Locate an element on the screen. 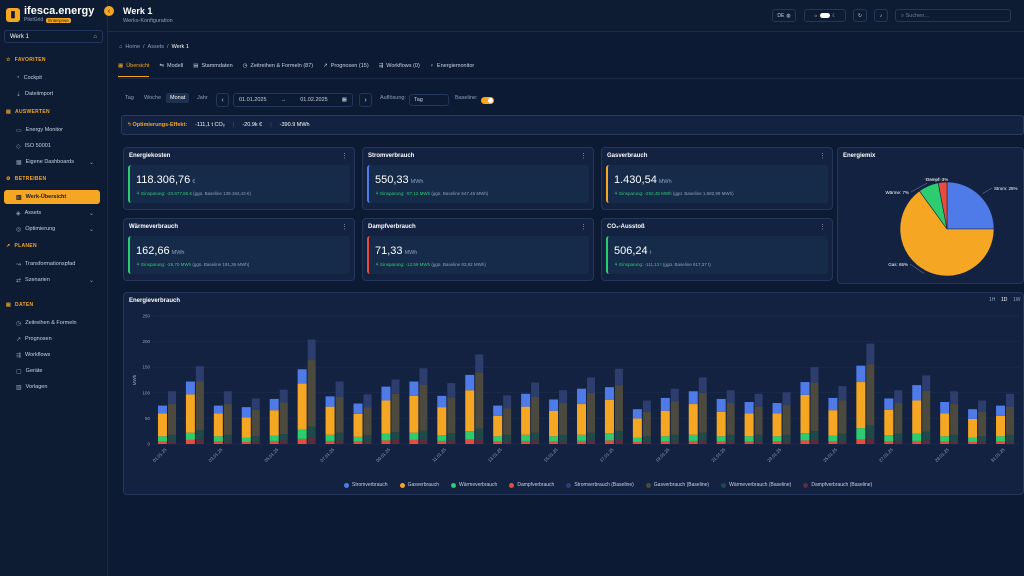 The image size is (1024, 576). breadcrumb-home: Home is located at coordinates (132, 47).